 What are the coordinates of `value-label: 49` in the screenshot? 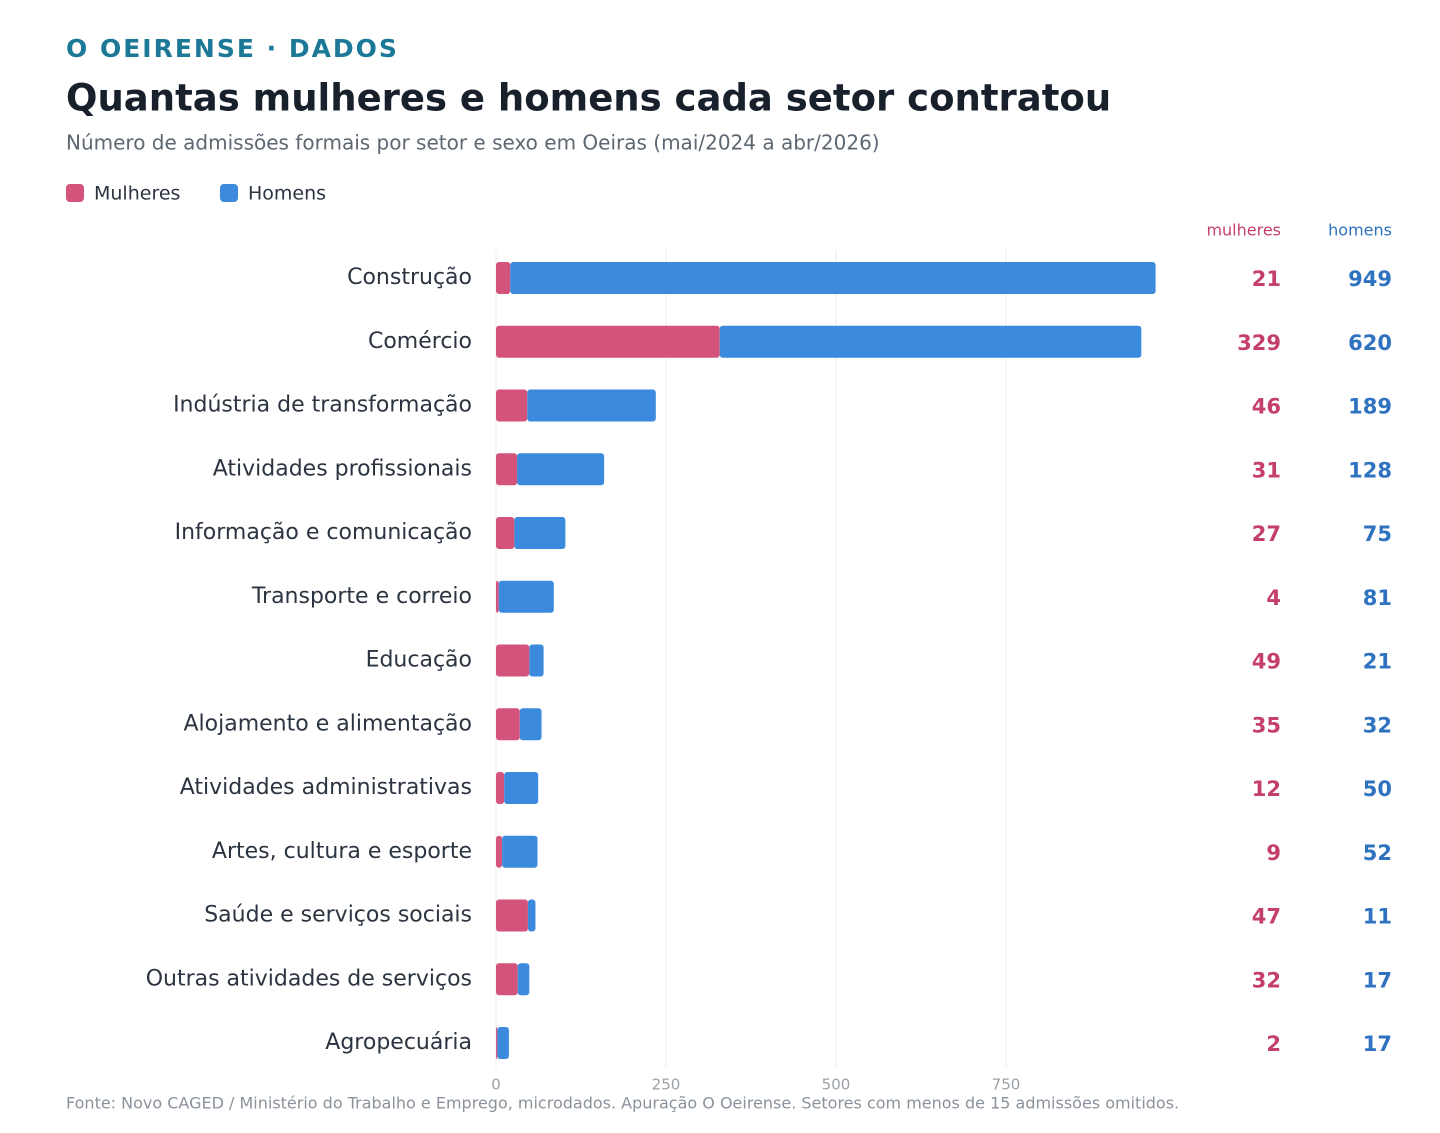 It's located at (1266, 662).